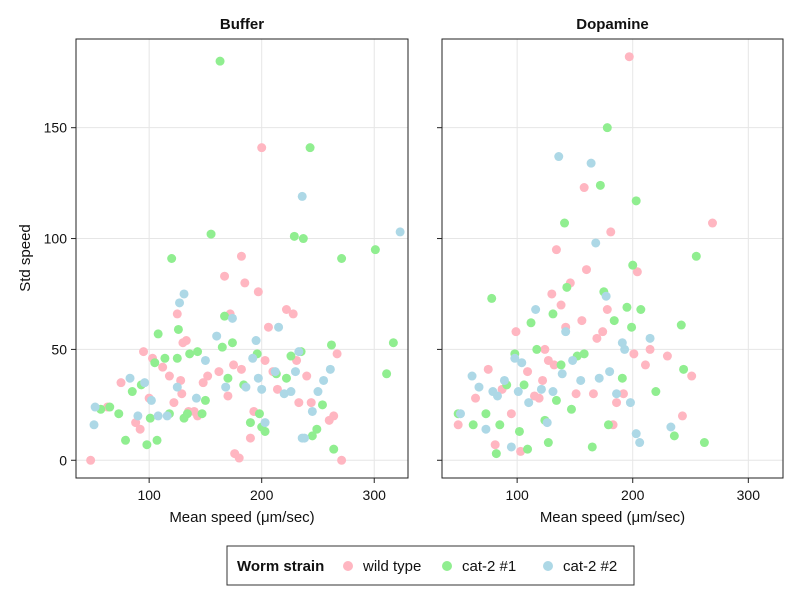  What do you see at coordinates (25, 258) in the screenshot?
I see `y-axis-label: Std speed` at bounding box center [25, 258].